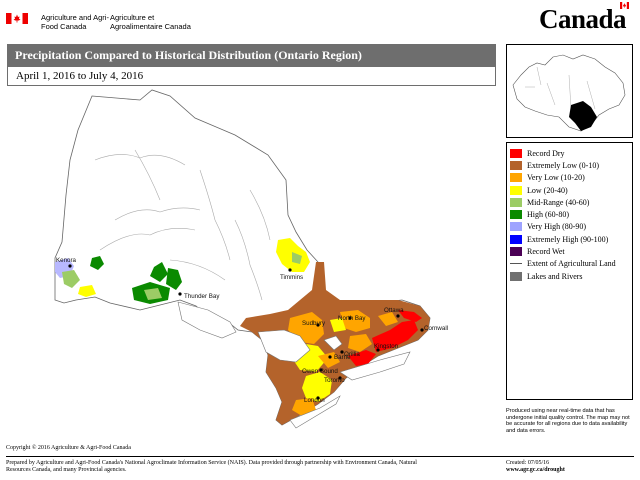 This screenshot has height=480, width=640. I want to click on legend-item: Extremely Low (0-10), so click(569, 165).